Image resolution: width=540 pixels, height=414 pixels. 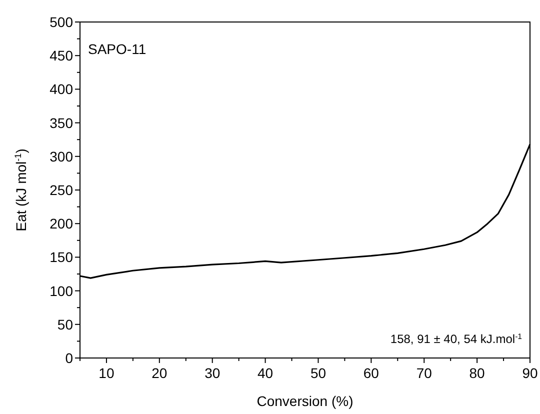 I want to click on y-tick-label: 300, so click(x=62, y=156).